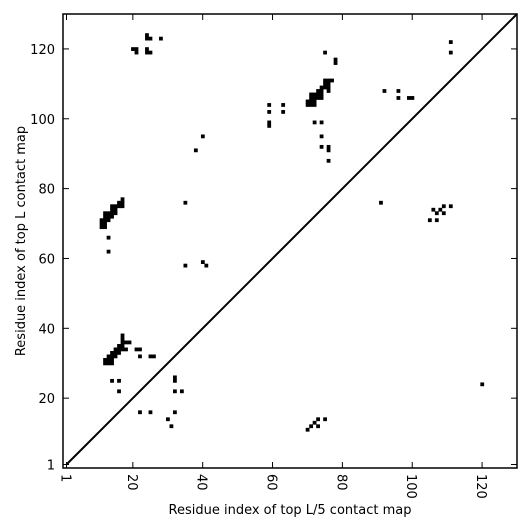 Image resolution: width=531 pixels, height=531 pixels. I want to click on y-tick-label: 1, so click(51, 466).